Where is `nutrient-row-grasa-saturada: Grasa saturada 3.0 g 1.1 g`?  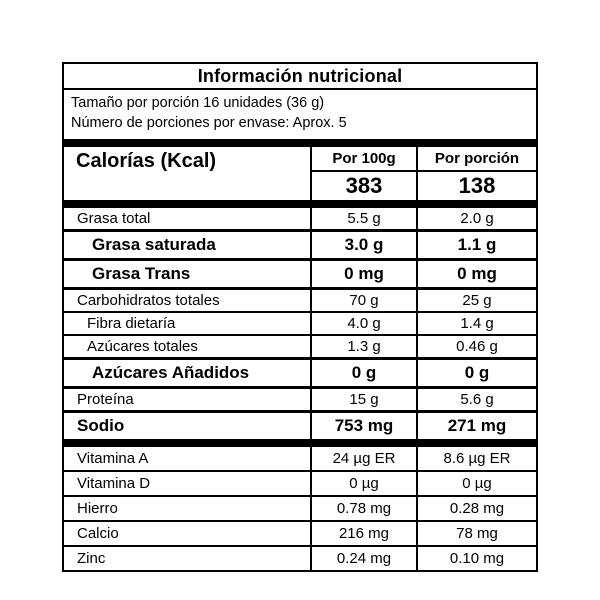 nutrient-row-grasa-saturada: Grasa saturada 3.0 g 1.1 g is located at coordinates (300, 243).